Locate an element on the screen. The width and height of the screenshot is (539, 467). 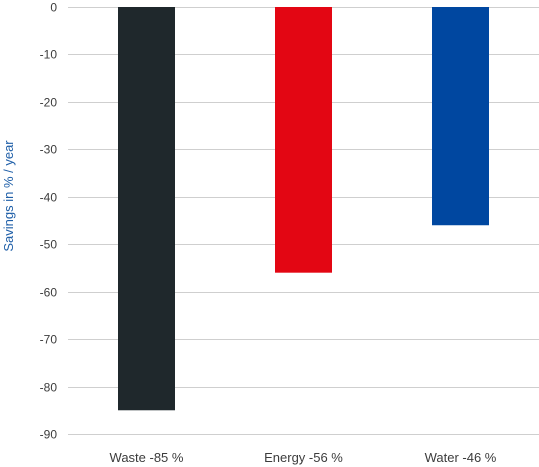
y-axis-label: Savings in % / year is located at coordinates (8, 196).